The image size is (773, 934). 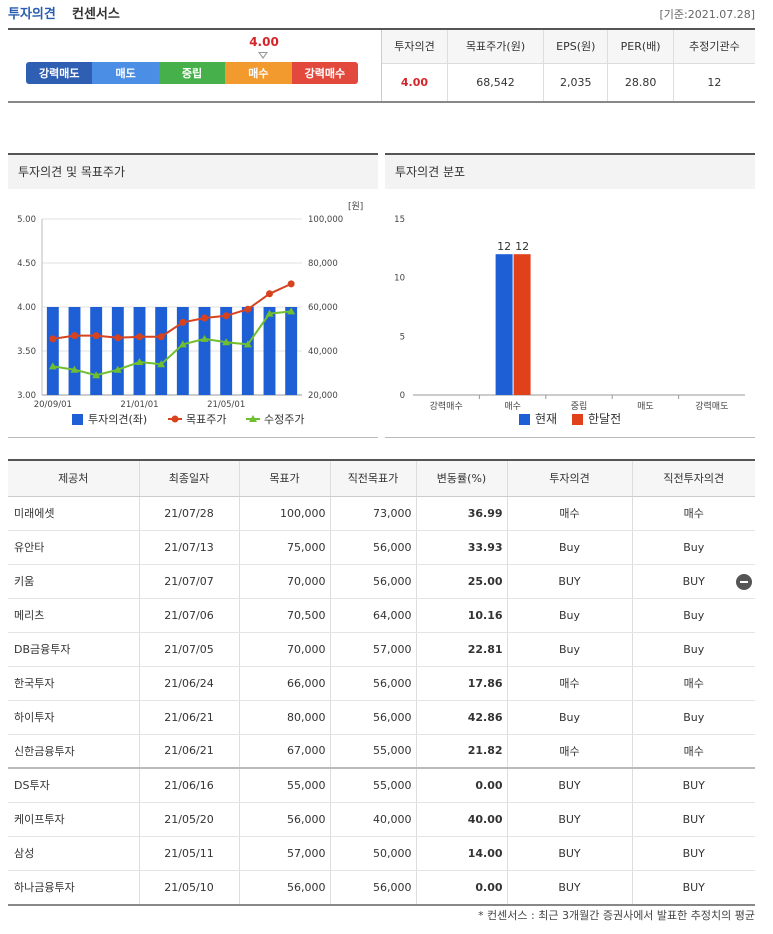 What do you see at coordinates (323, 352) in the screenshot?
I see `y-right-tick: 40,000` at bounding box center [323, 352].